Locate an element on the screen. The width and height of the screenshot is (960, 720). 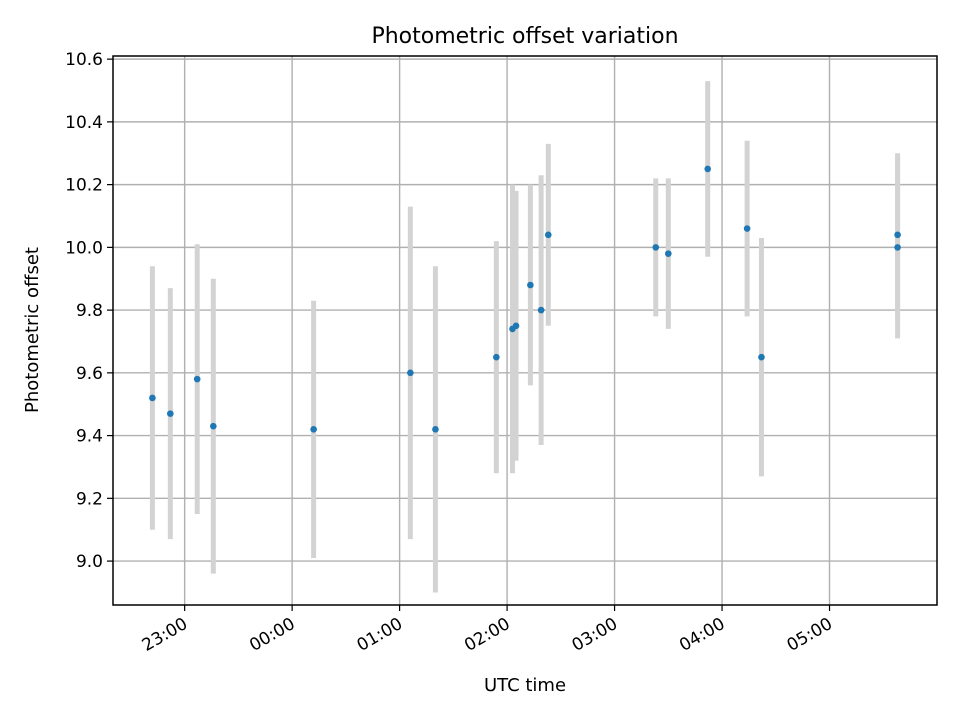
y-axis-ticks: 9.0 9.2 9.4 9.6 9.8 10.0 10.2 10.4 10.6 is located at coordinates (89, 311).